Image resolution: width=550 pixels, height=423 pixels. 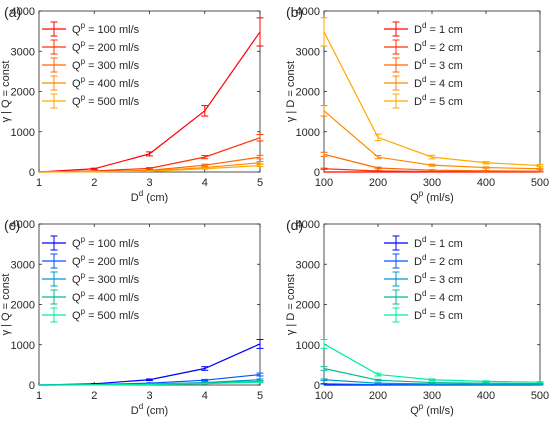 I want to click on panel-tag: (a), so click(x=12, y=12).